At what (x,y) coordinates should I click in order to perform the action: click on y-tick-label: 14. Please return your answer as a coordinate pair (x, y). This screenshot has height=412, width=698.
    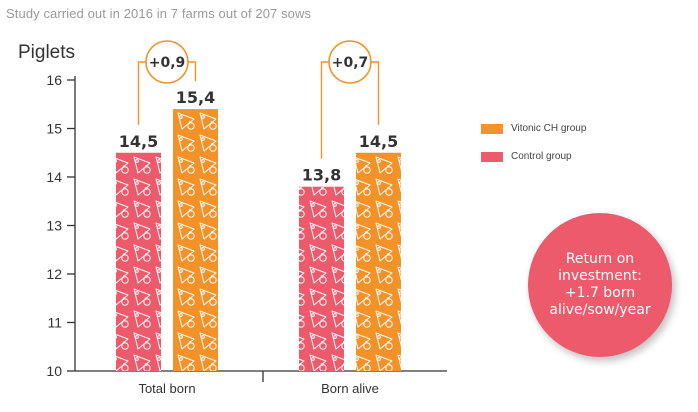
    Looking at the image, I should click on (54, 177).